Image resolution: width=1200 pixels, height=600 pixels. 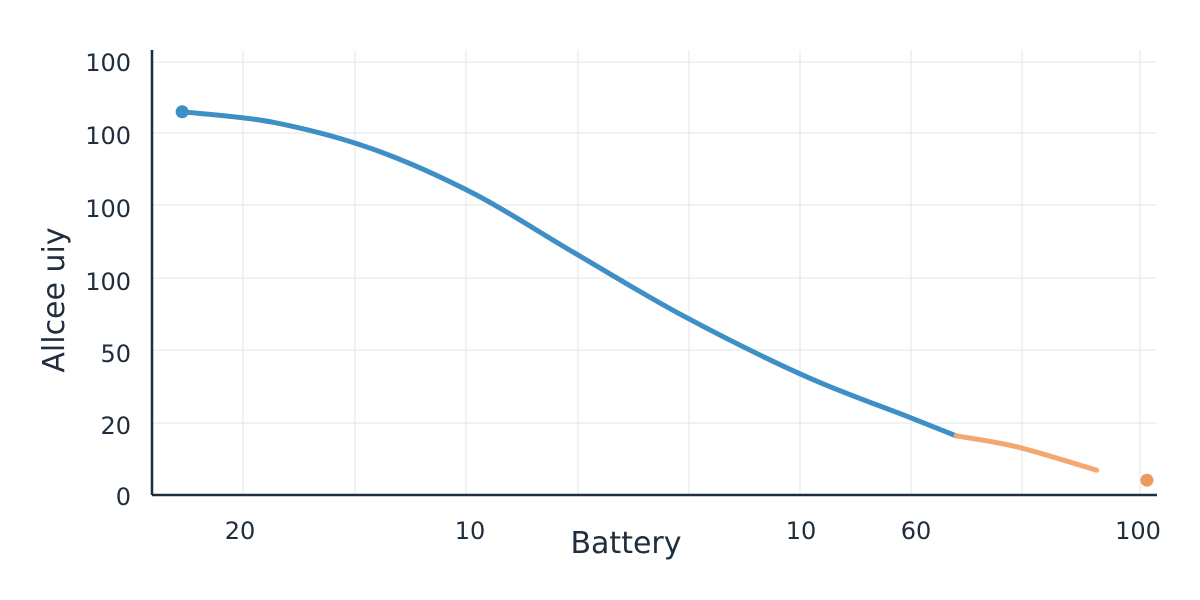 What do you see at coordinates (1138, 531) in the screenshot?
I see `x-tick-label: 100` at bounding box center [1138, 531].